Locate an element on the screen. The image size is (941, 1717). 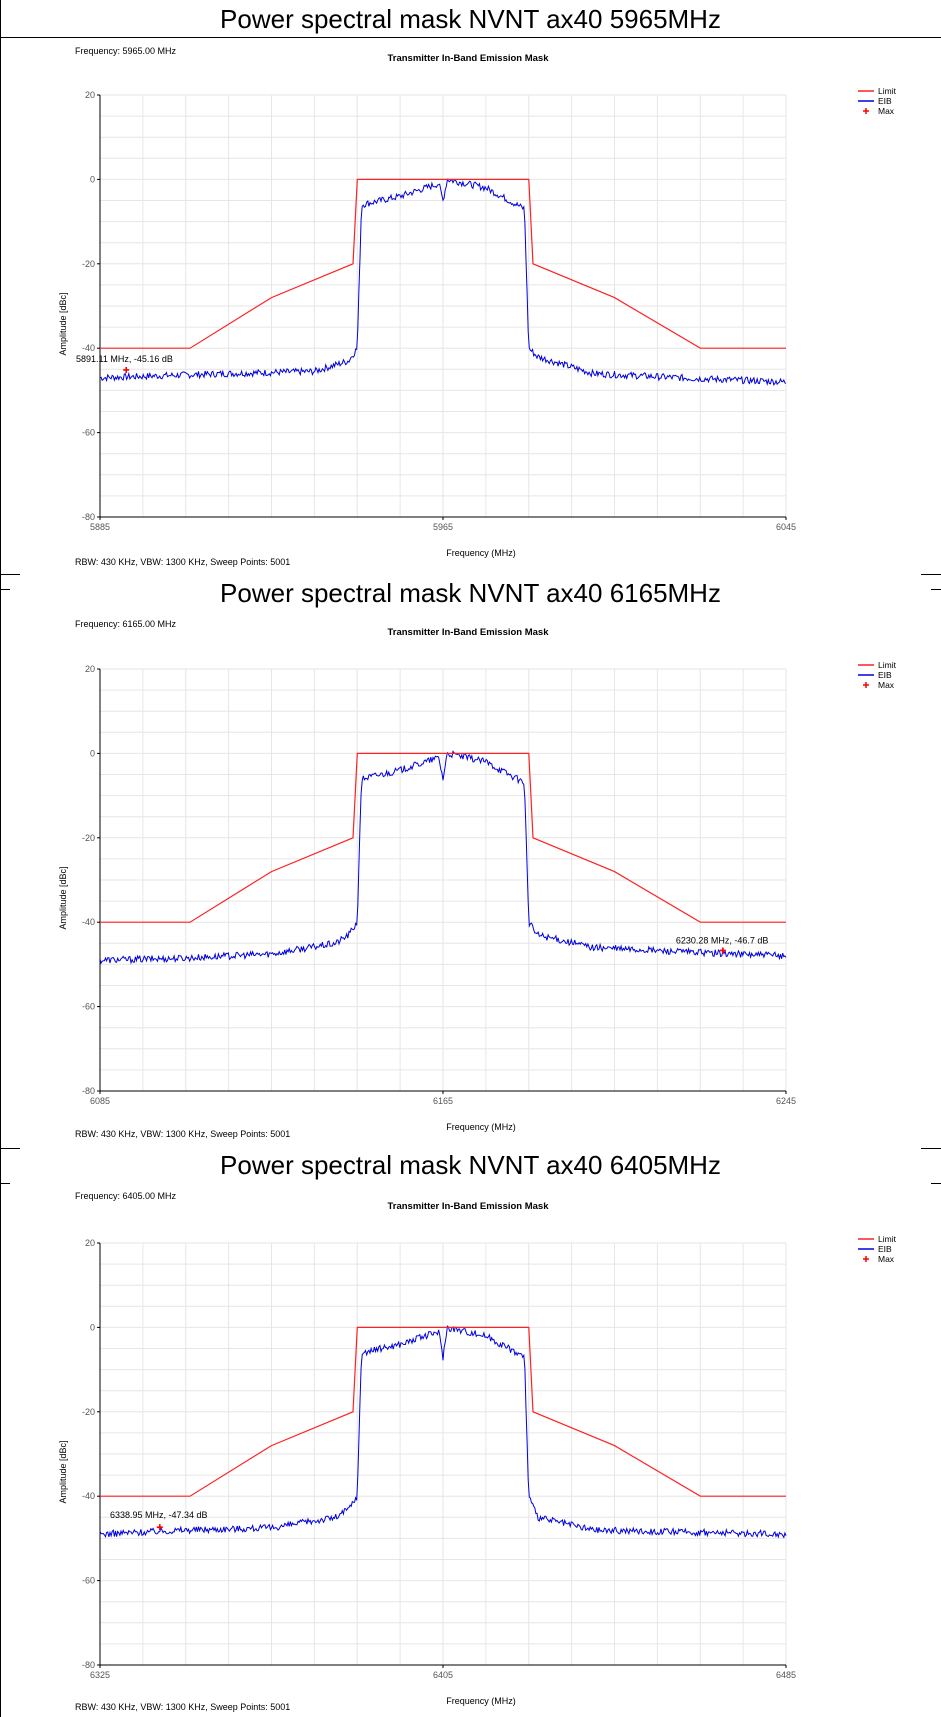
max-marker-label: 6230.28 MHz, -46.7 dB is located at coordinates (722, 940).